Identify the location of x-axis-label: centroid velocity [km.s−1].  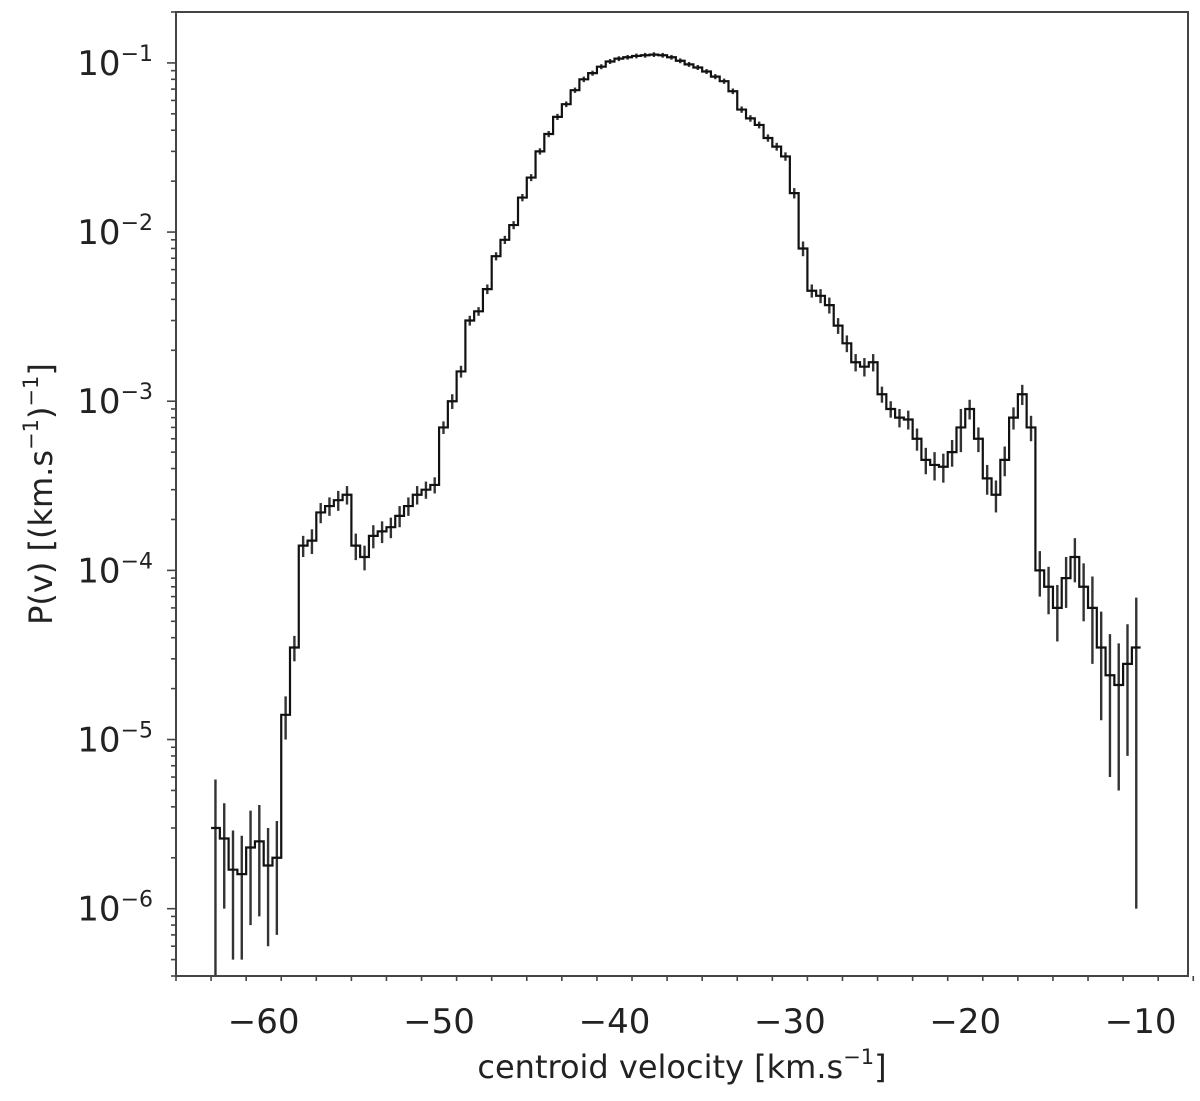
(681, 1065).